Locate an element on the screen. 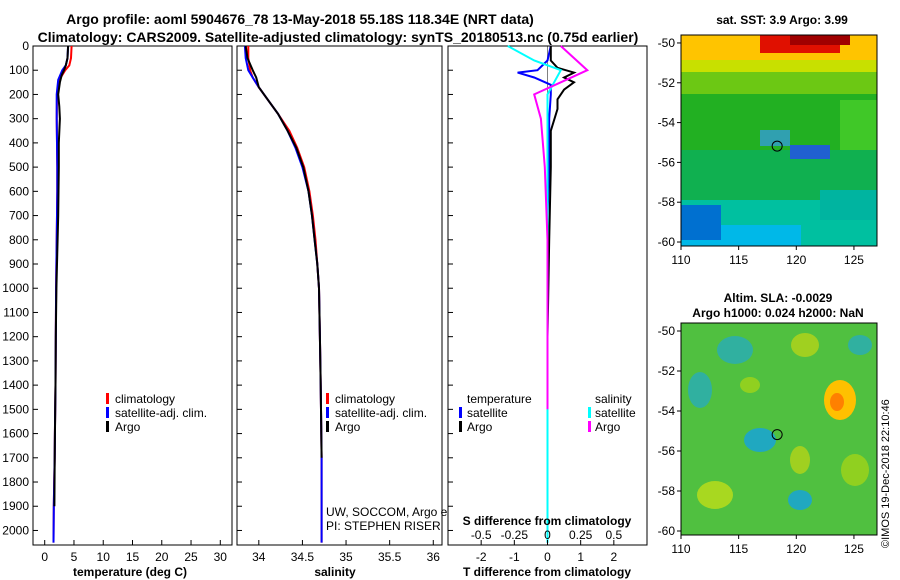 The width and height of the screenshot is (900, 580). depth-tick-label: 2000 is located at coordinates (15, 530).